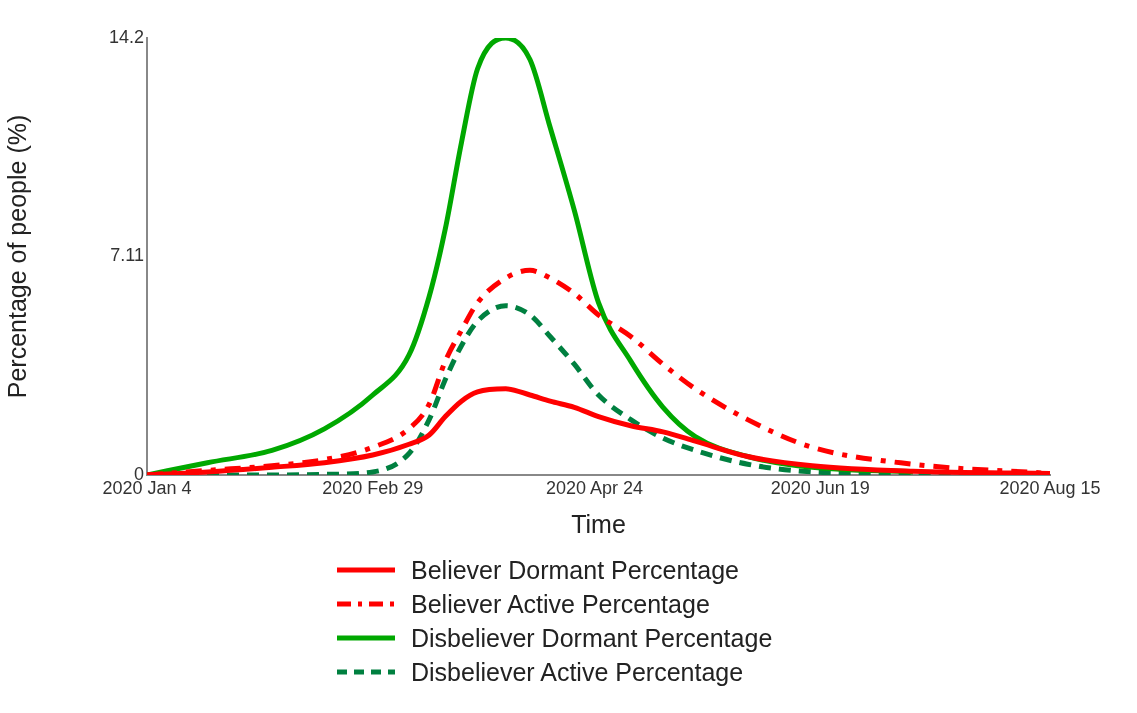  What do you see at coordinates (577, 672) in the screenshot?
I see `legend-label: Disbeliever Active Percentage` at bounding box center [577, 672].